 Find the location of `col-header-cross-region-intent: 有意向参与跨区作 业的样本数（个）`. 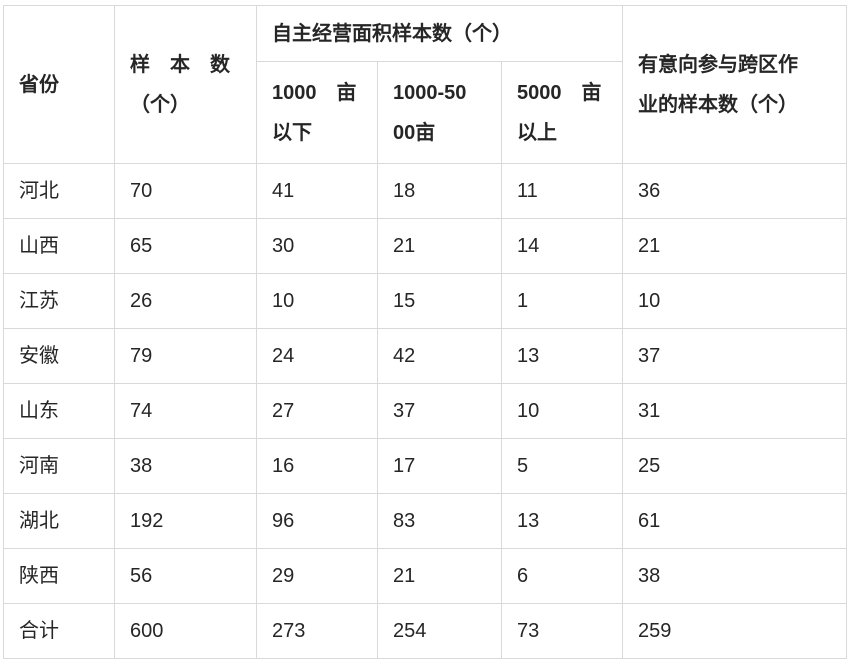

col-header-cross-region-intent: 有意向参与跨区作 业的样本数（个） is located at coordinates (734, 84).